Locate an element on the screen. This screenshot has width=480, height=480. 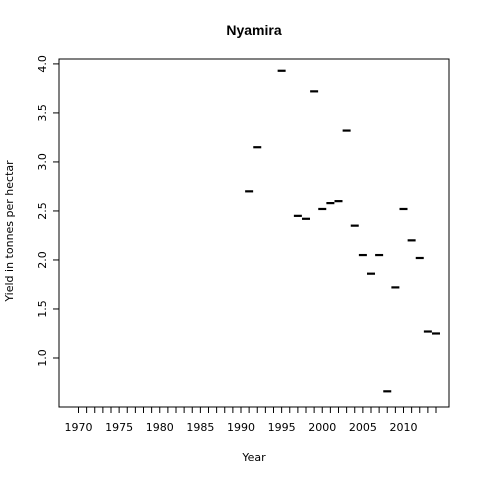
x-tick-label: 1970 is located at coordinates (79, 427).